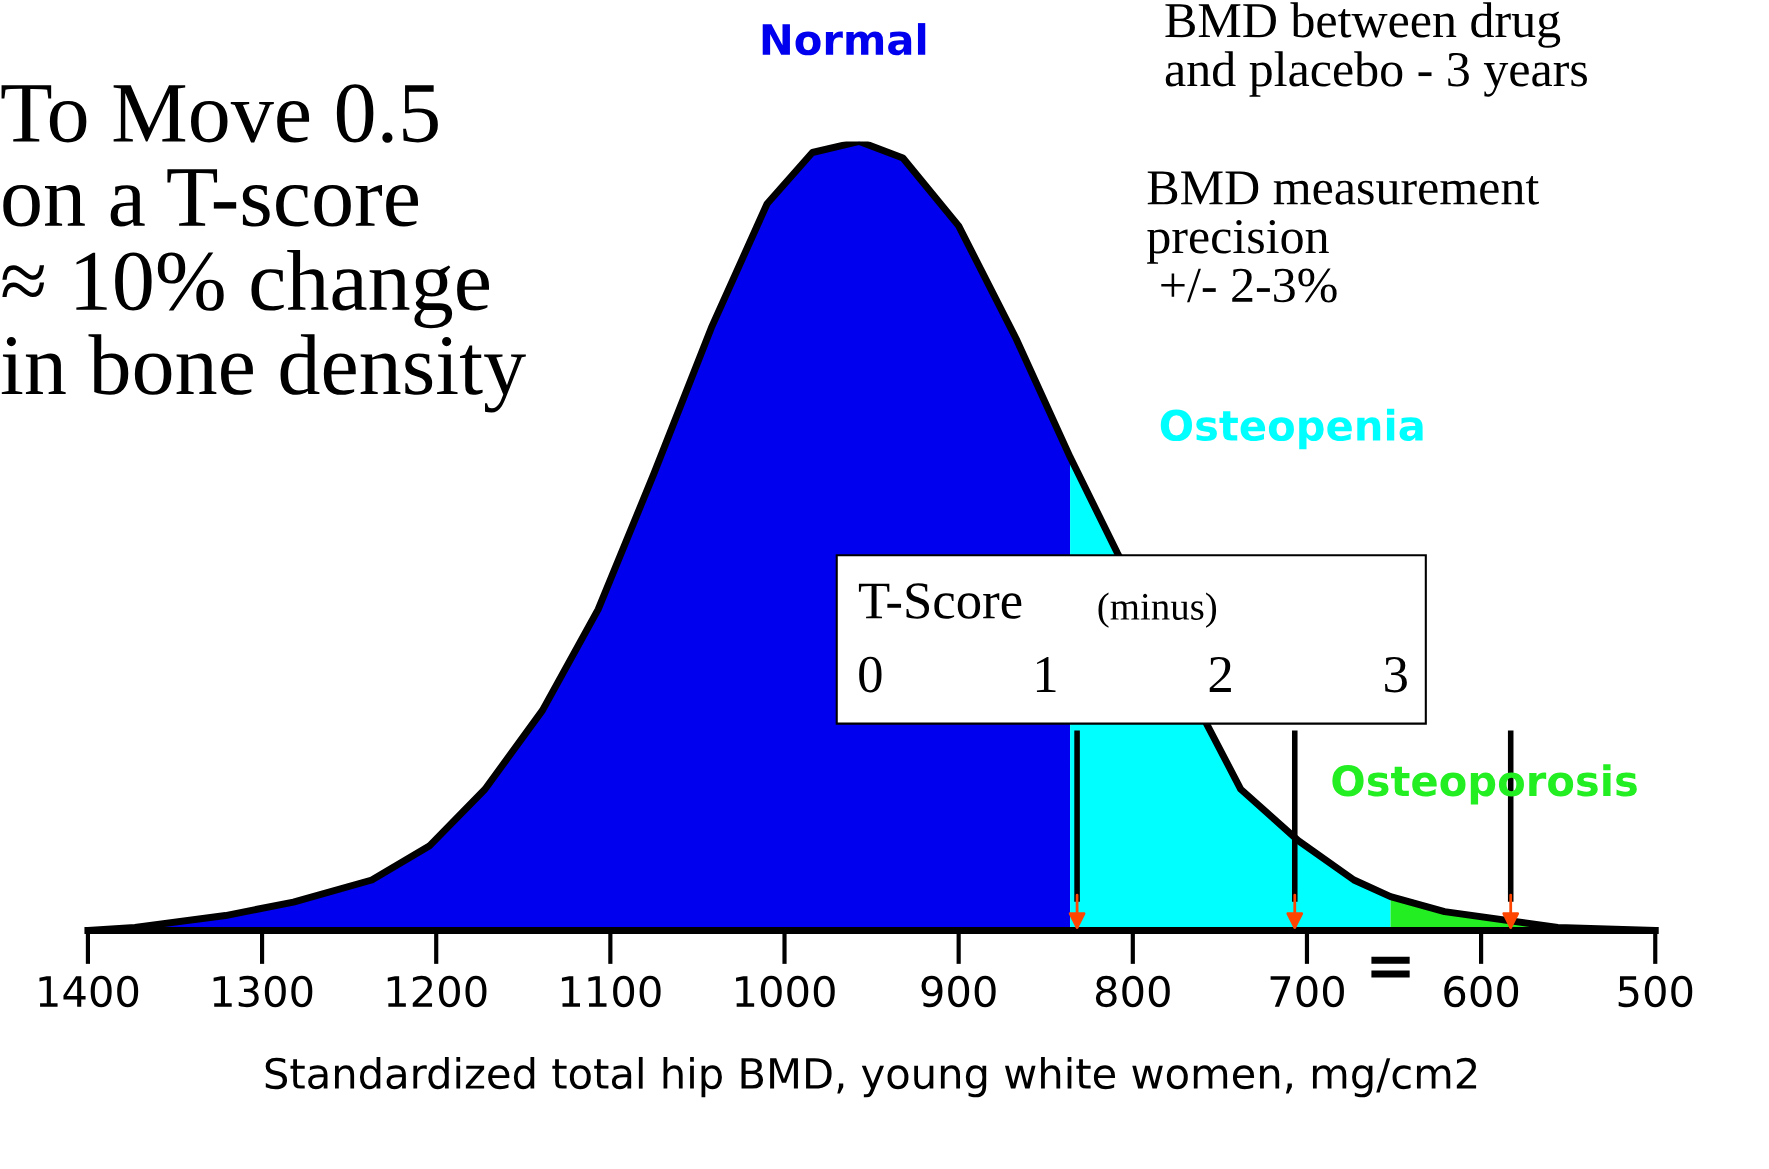  What do you see at coordinates (958, 991) in the screenshot?
I see `x-tick-label: 900` at bounding box center [958, 991].